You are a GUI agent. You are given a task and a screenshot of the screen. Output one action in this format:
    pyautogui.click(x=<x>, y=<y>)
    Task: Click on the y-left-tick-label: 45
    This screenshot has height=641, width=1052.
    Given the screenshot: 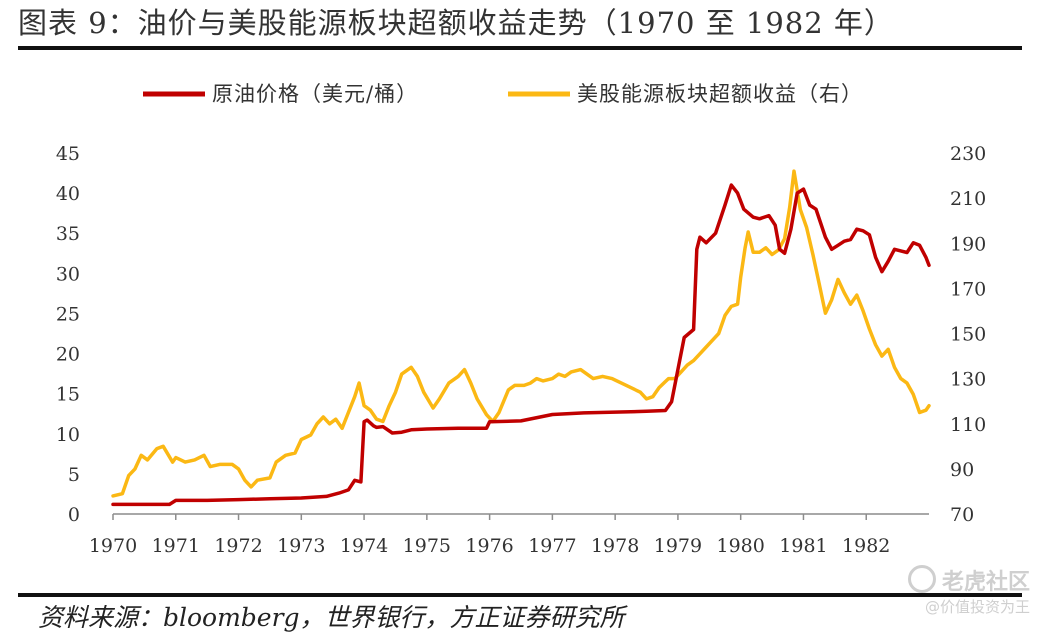 What is the action you would take?
    pyautogui.click(x=68, y=154)
    